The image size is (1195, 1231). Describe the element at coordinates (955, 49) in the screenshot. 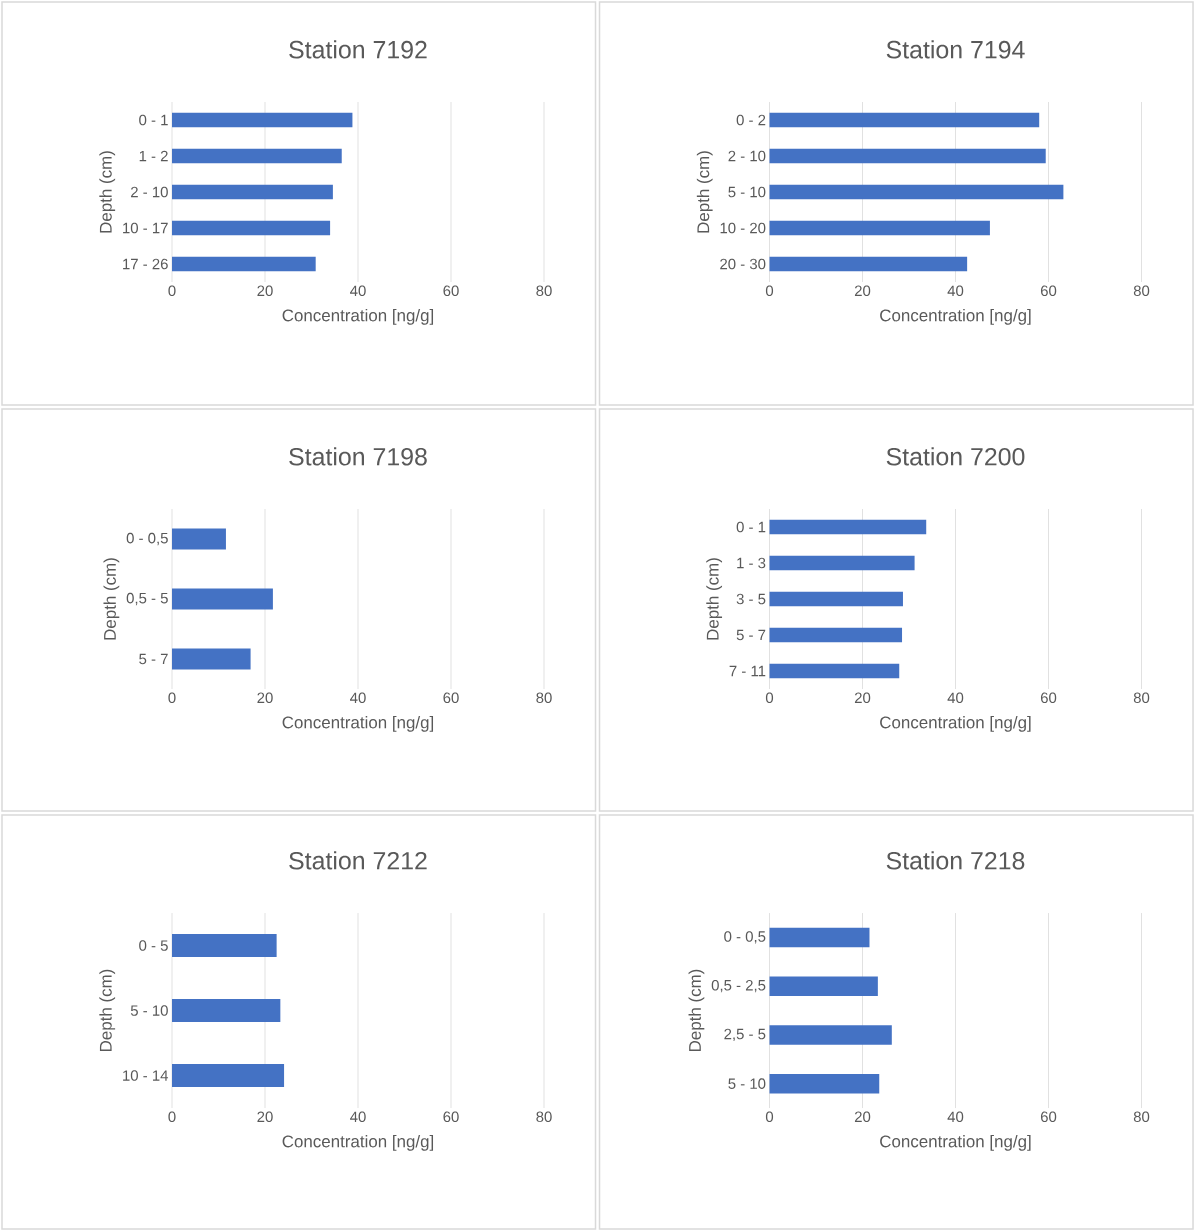

I see `chart-title: Station 7194` at that location.